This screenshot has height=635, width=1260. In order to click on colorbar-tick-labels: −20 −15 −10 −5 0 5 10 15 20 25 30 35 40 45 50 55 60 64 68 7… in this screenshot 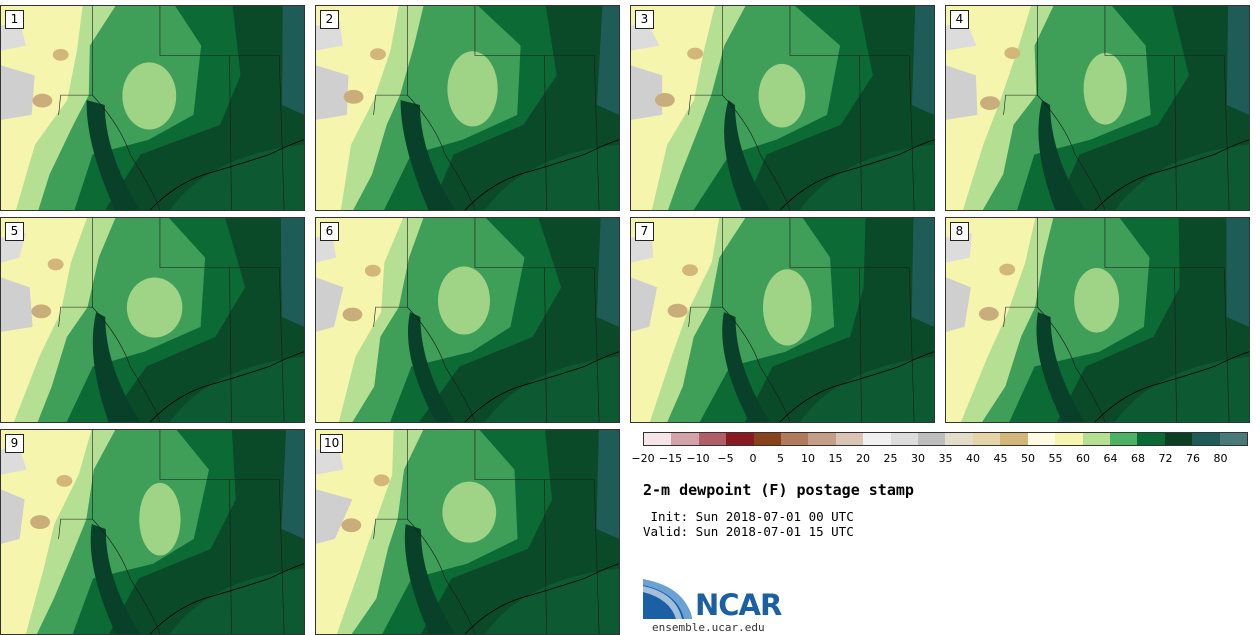, I will do `click(939, 459)`.